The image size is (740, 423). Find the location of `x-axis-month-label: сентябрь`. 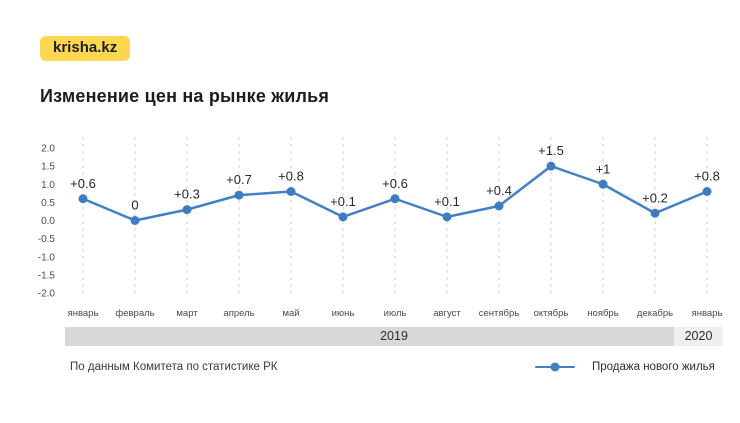

x-axis-month-label: сентябрь is located at coordinates (499, 313).